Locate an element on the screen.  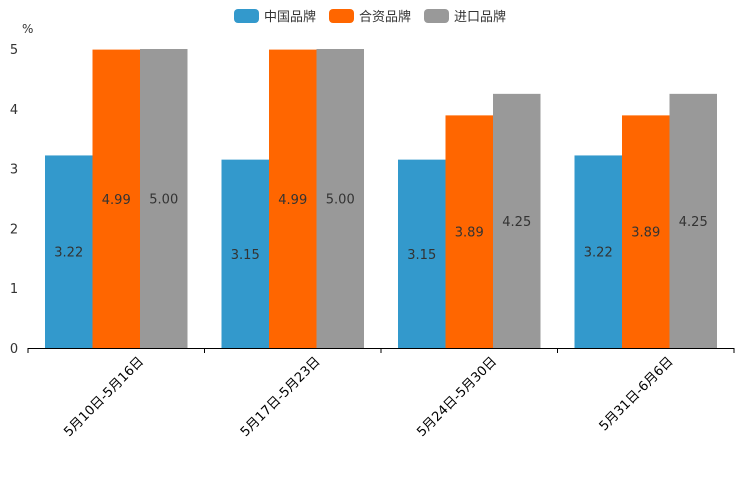
y-tick-label: 2 is located at coordinates (14, 229).